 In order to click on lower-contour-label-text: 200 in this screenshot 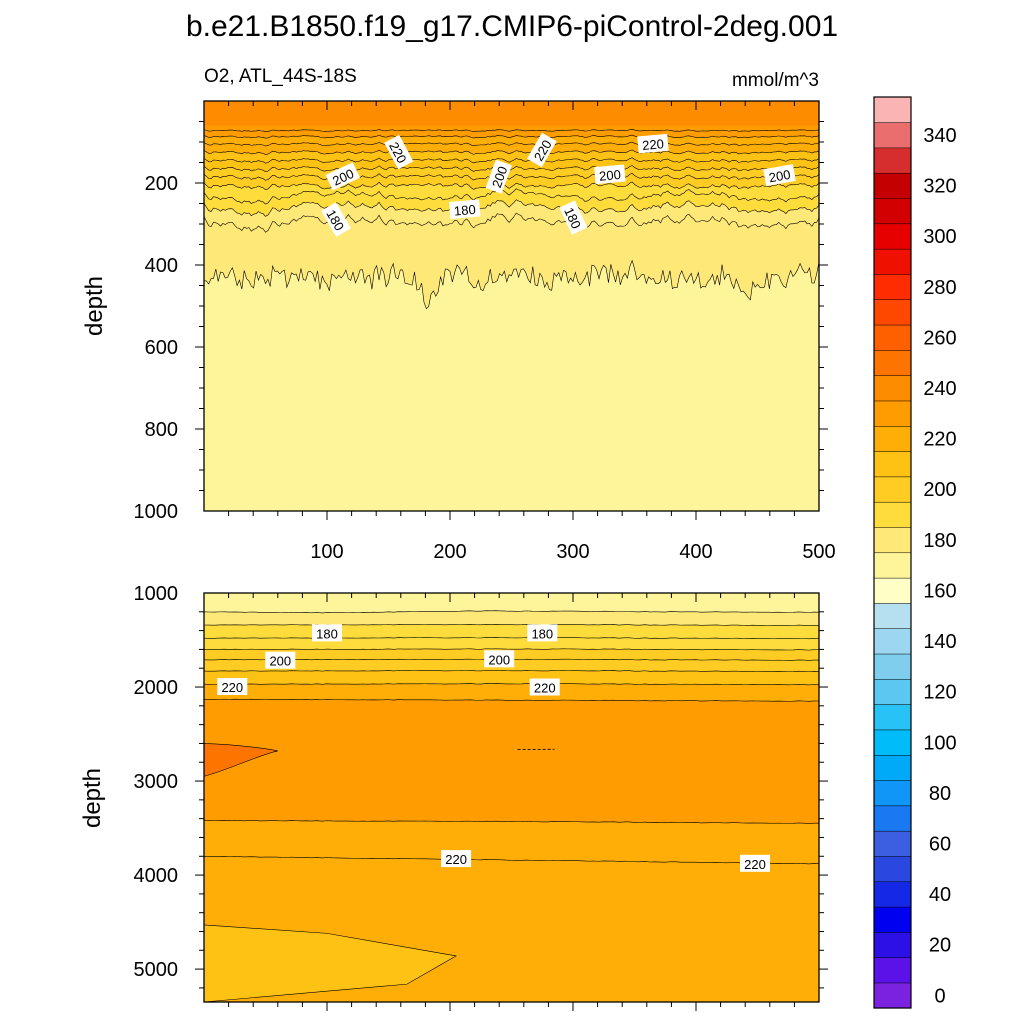, I will do `click(499, 659)`.